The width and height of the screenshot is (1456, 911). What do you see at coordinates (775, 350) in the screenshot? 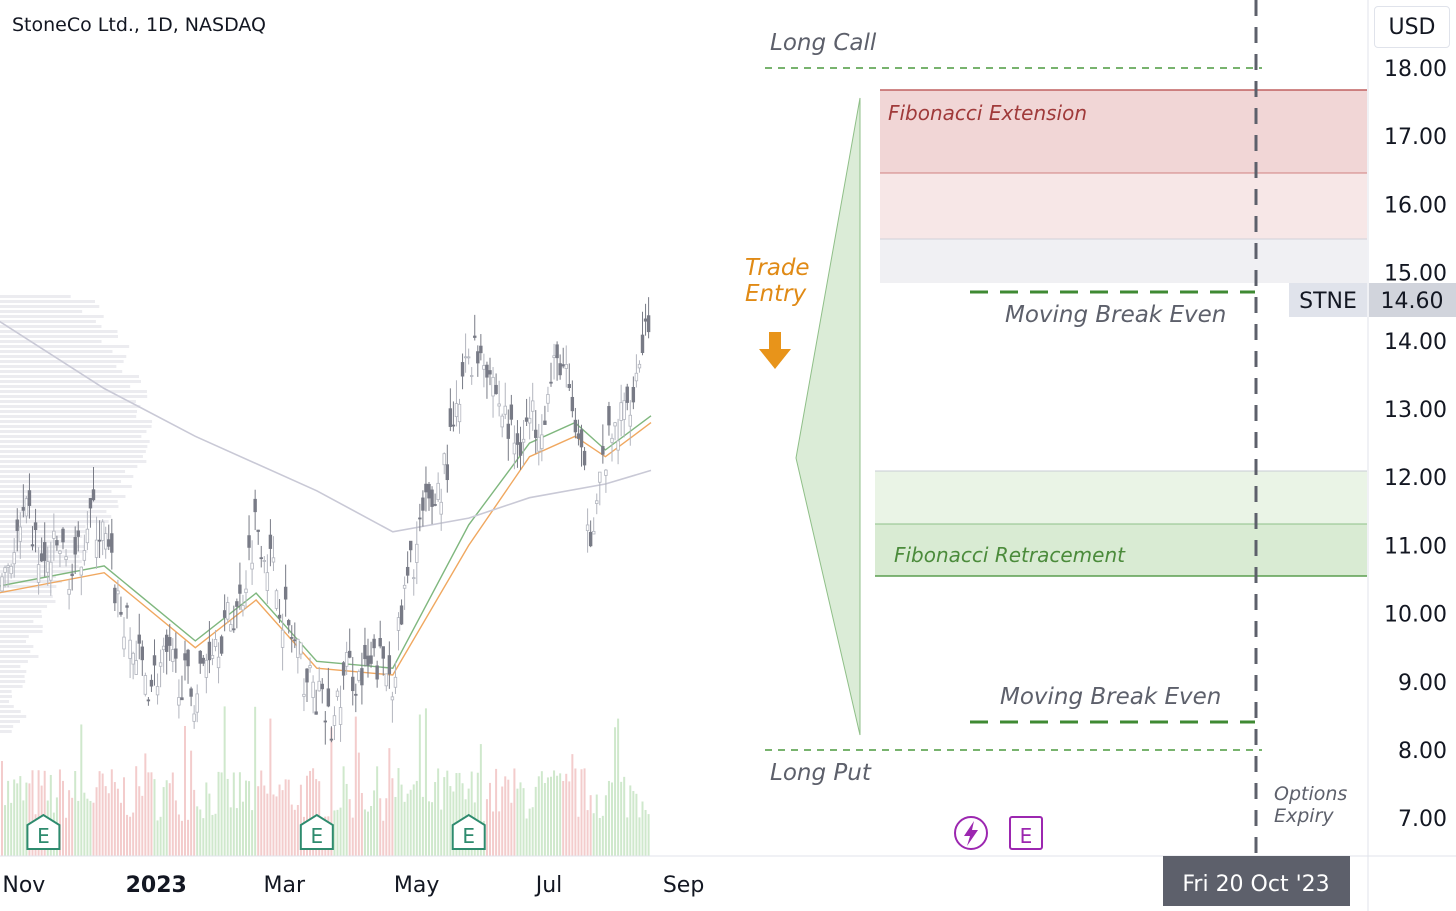
I see `trade-entry-arrow-icon` at bounding box center [775, 350].